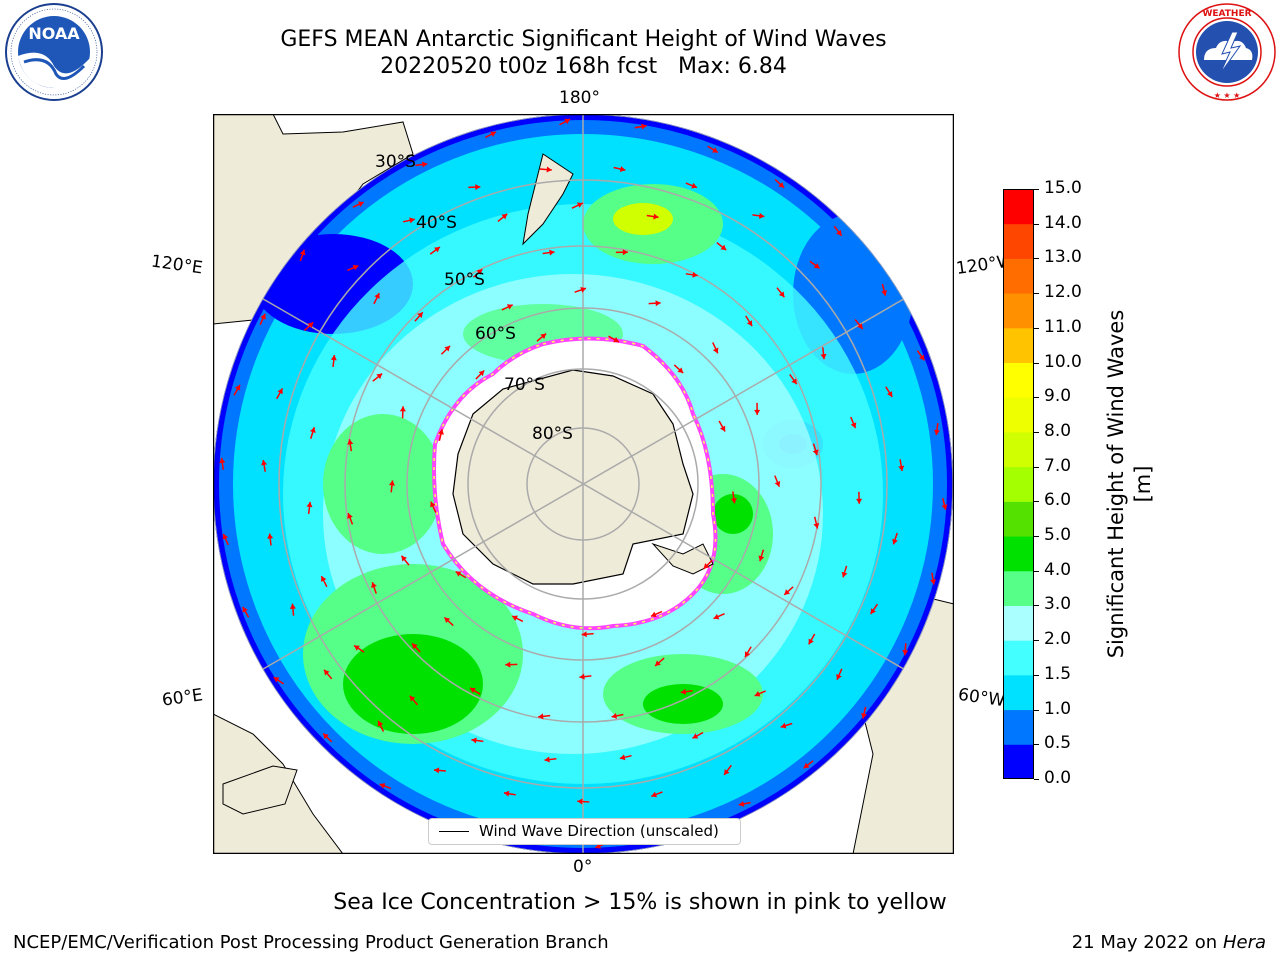  Describe the element at coordinates (1226, 14) in the screenshot. I see `svg-text: WEATHER` at that location.